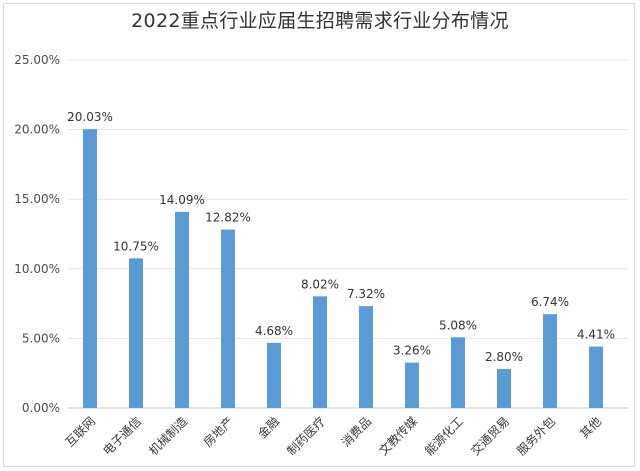 Image resolution: width=640 pixels, height=471 pixels. What do you see at coordinates (412, 351) in the screenshot?
I see `data-label: 3.26%` at bounding box center [412, 351].